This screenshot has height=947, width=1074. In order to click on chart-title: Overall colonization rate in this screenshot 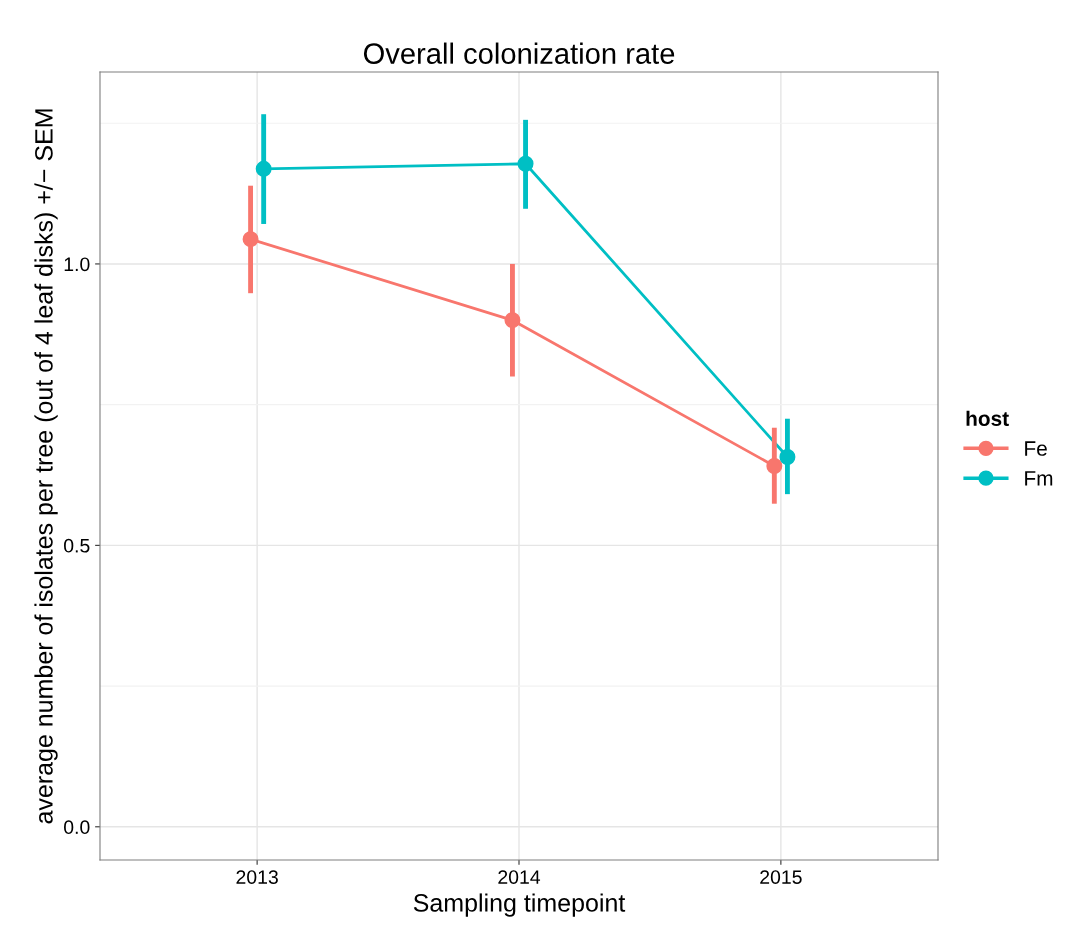, I will do `click(519, 53)`.